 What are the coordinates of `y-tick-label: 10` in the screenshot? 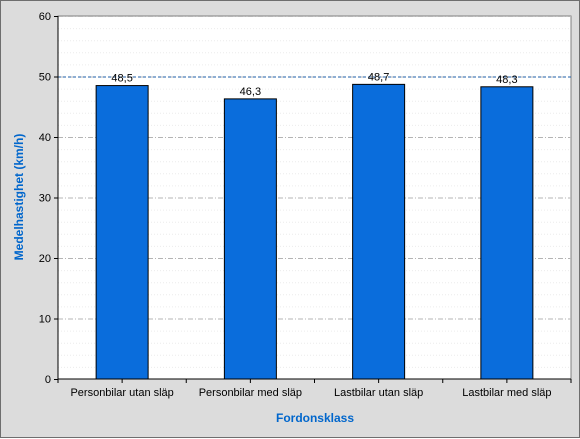 It's located at (45, 320).